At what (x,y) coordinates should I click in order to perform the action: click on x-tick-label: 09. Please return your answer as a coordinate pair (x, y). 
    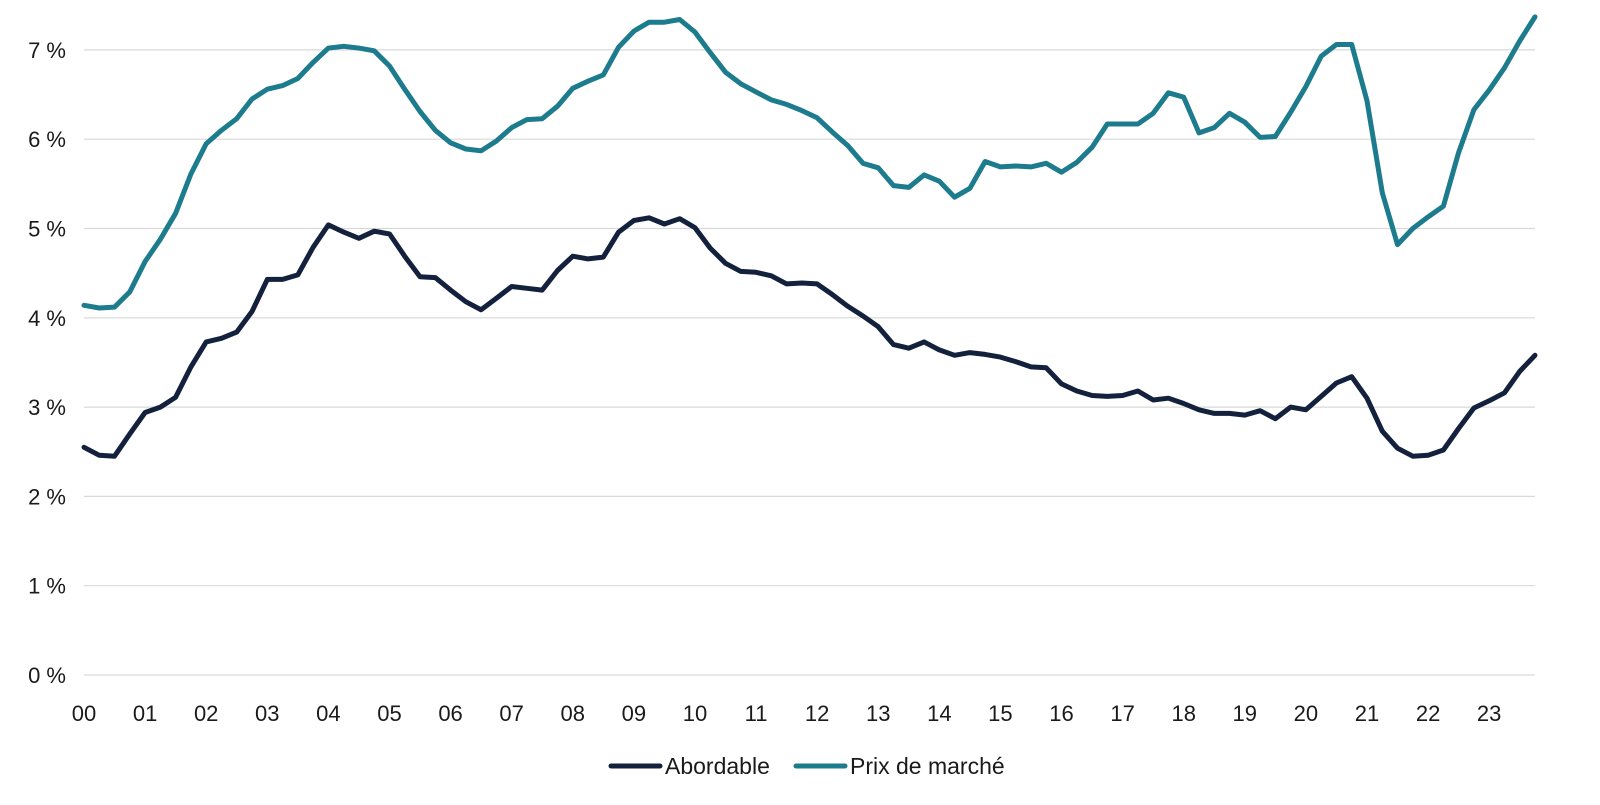
    Looking at the image, I should click on (634, 713).